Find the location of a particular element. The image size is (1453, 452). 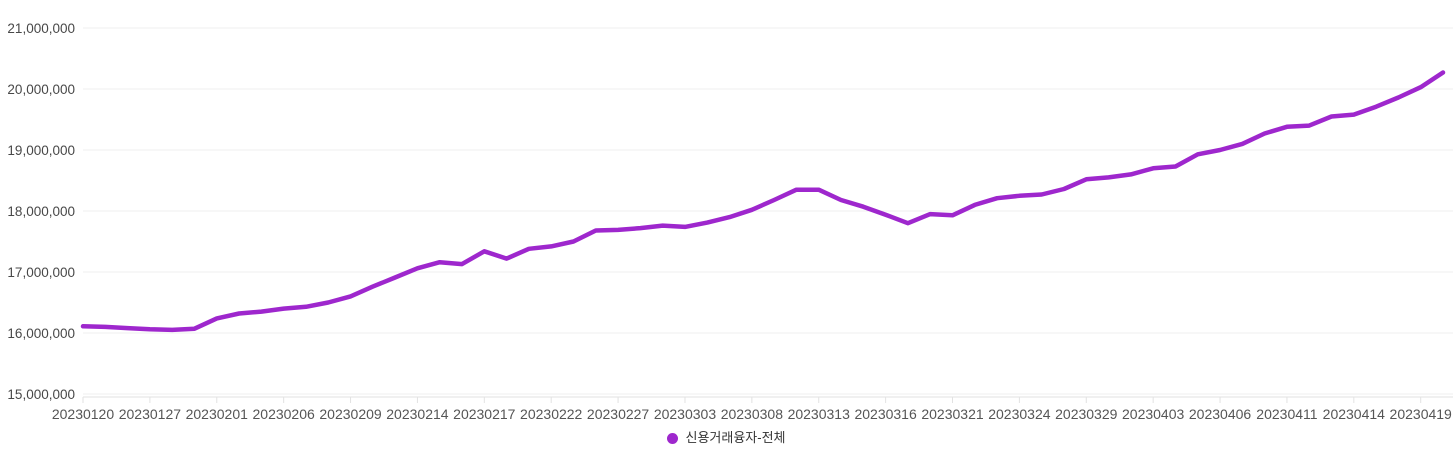

y-axis-tick-label: 19,000,000 is located at coordinates (41, 150).